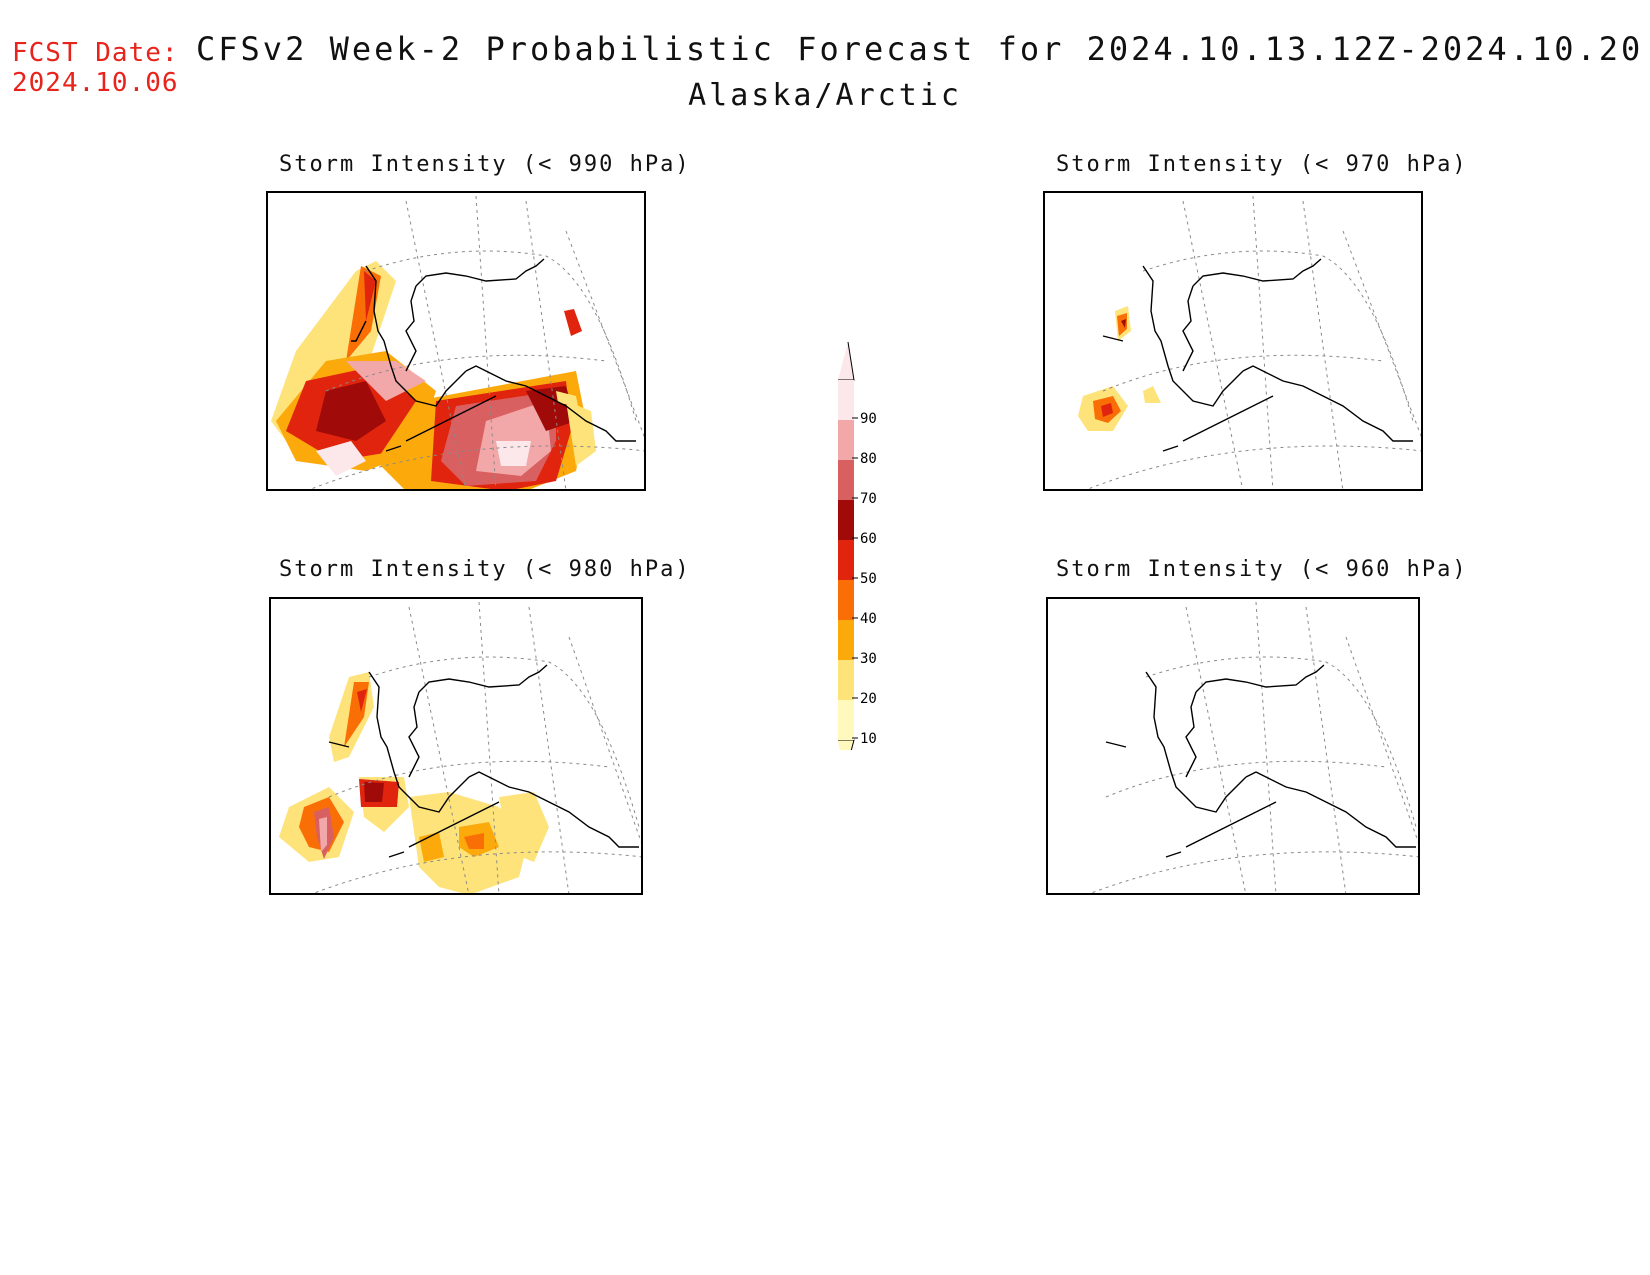 This screenshot has width=1650, height=1275. Describe the element at coordinates (846, 361) in the screenshot. I see `colorbar-top-cap` at that location.